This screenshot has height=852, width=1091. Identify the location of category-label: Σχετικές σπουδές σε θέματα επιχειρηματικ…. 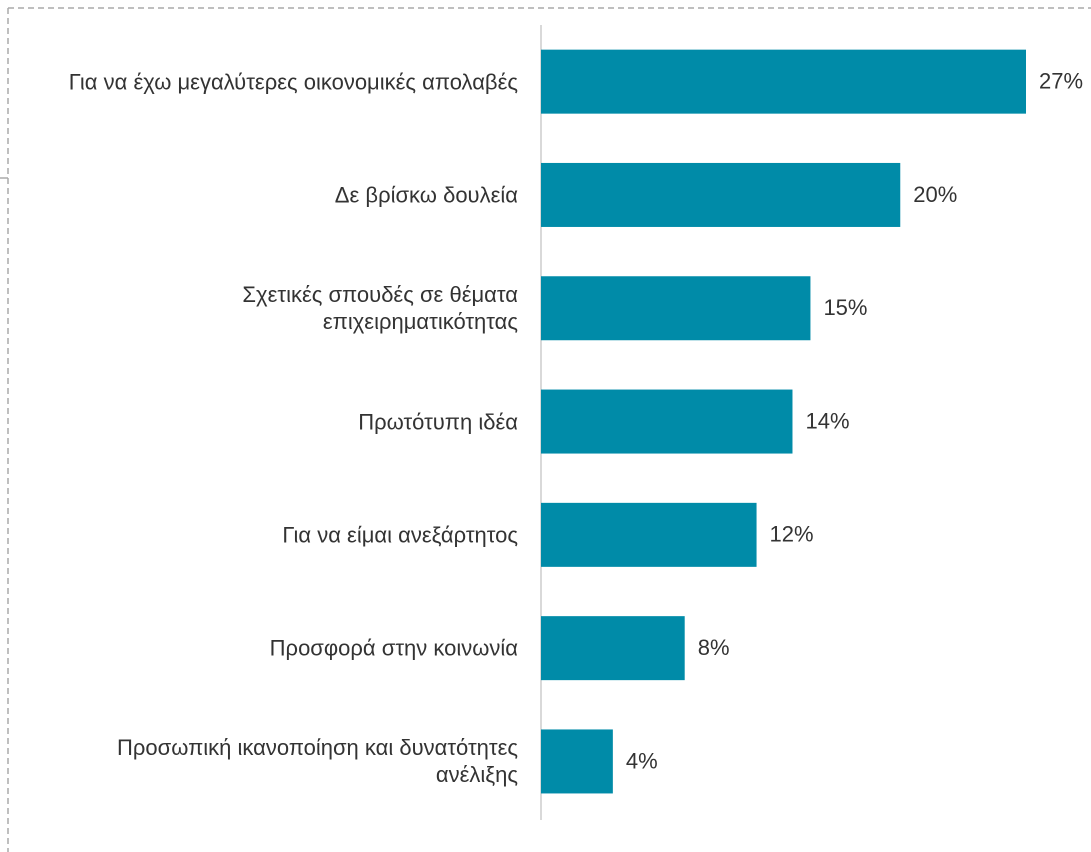
(380, 308).